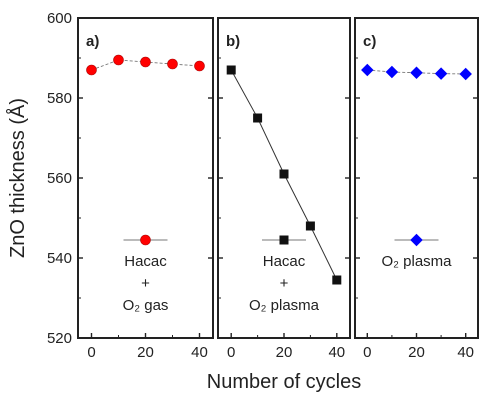  I want to click on y-axis-title: ZnO thickness (Å), so click(17, 178).